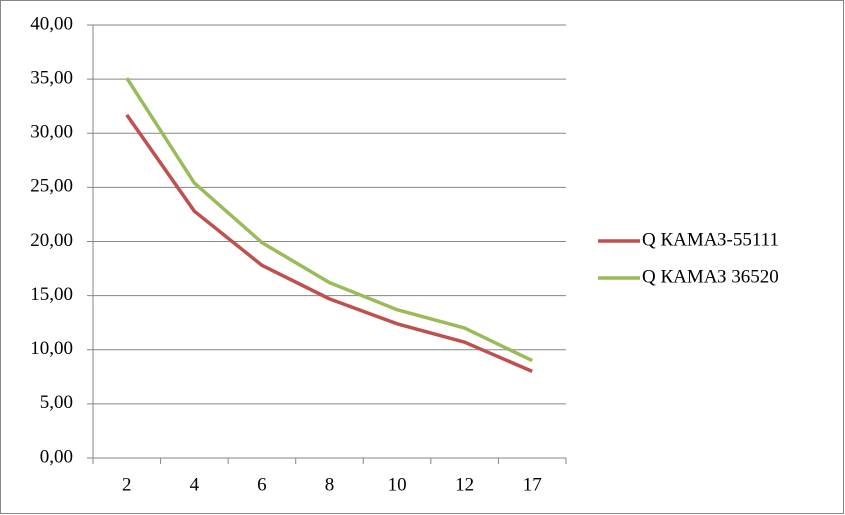  I want to click on y-tick-label: 35,00, so click(51, 77).